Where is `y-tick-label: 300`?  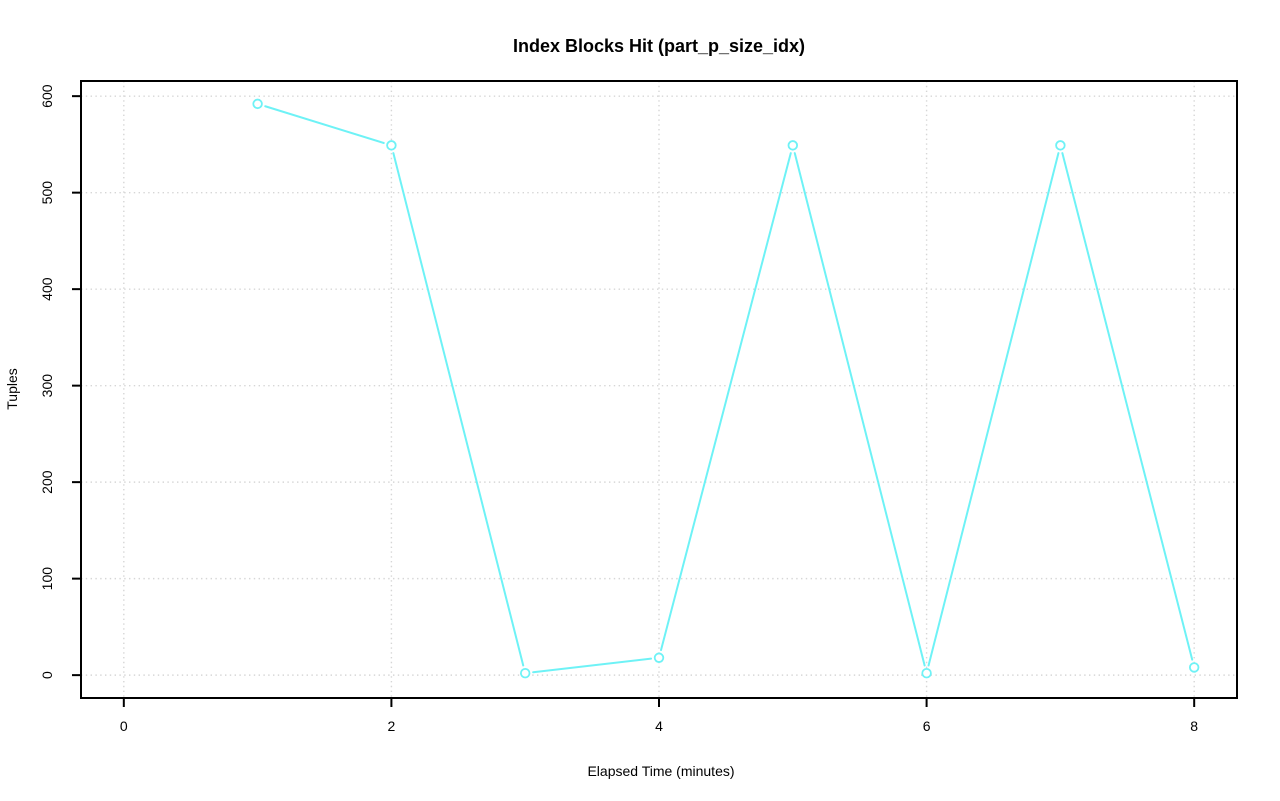 y-tick-label: 300 is located at coordinates (47, 386).